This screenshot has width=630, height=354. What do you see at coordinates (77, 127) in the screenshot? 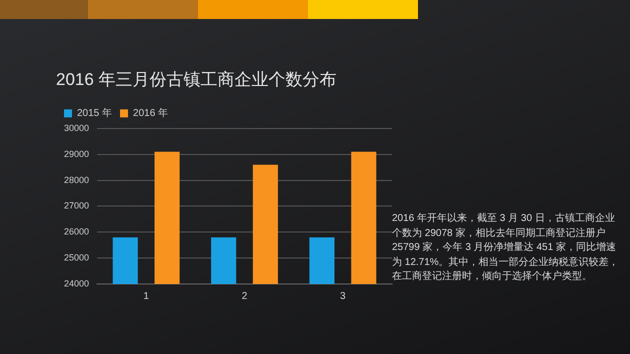
I see `y-tick-label: 30000` at bounding box center [77, 127].